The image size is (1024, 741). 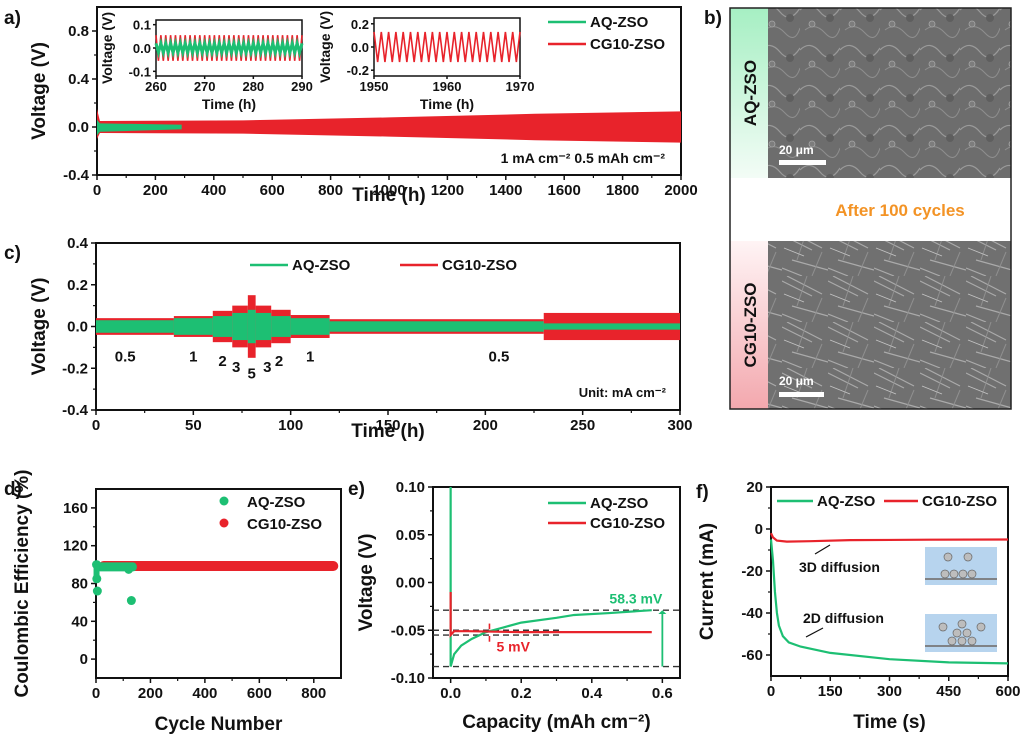 What do you see at coordinates (97, 591) in the screenshot?
I see `aq-zso-point` at bounding box center [97, 591].